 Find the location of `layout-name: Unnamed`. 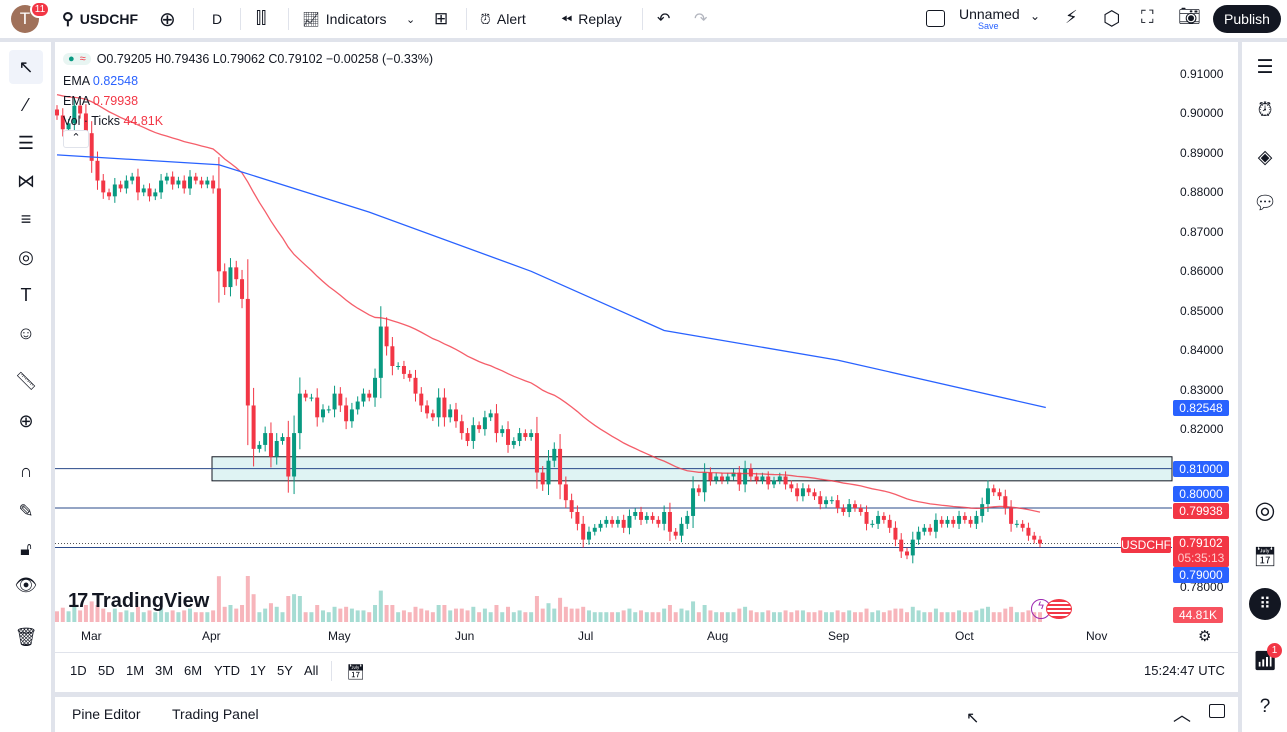

layout-name: Unnamed is located at coordinates (989, 14).